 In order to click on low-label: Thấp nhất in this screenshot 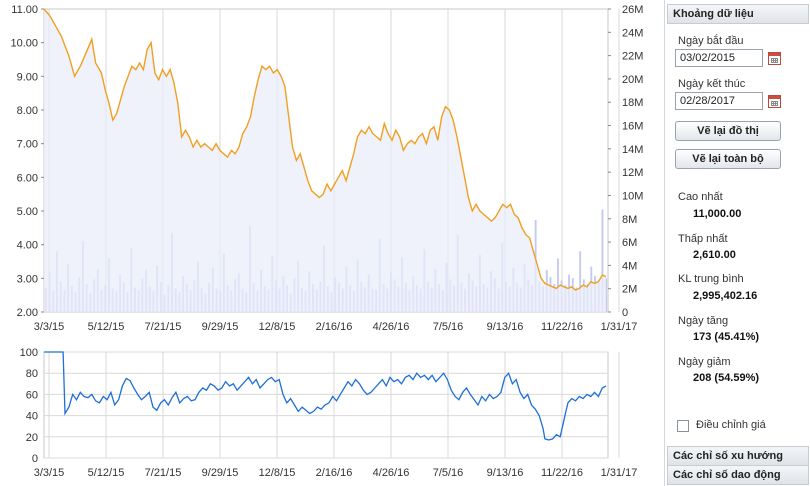, I will do `click(703, 239)`.